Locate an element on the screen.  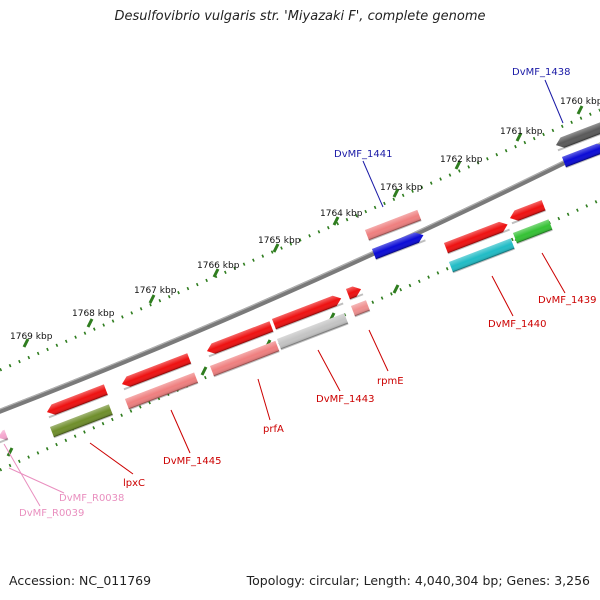
feature-label: DvMF_1441 is located at coordinates (363, 154).